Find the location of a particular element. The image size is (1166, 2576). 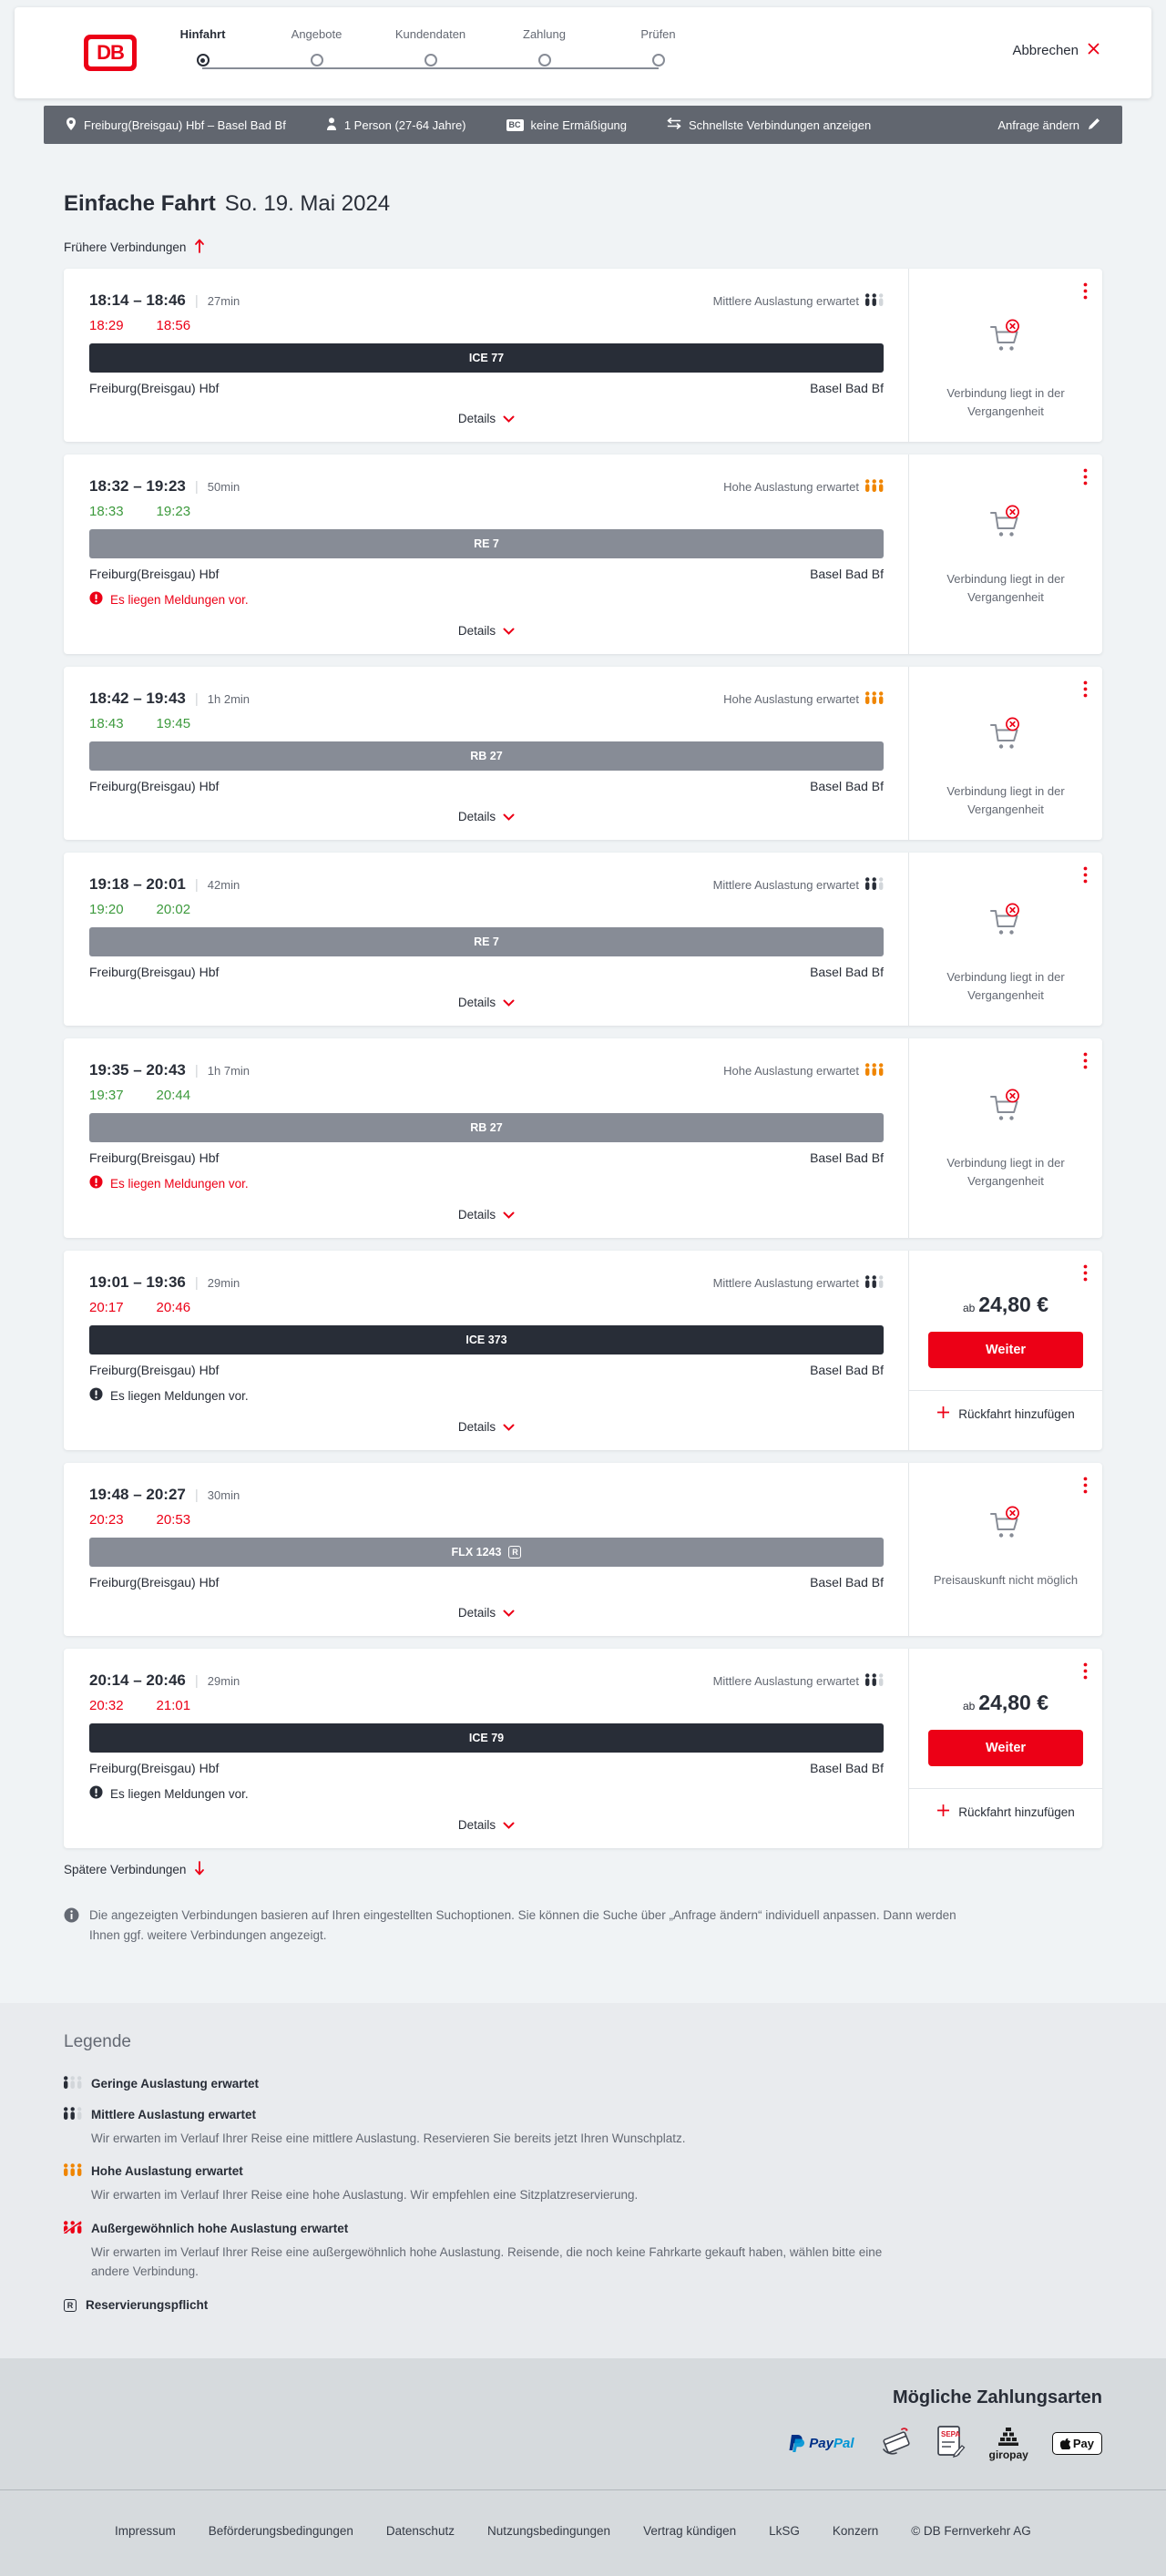

realtime-departure: 18:43 is located at coordinates (106, 723).